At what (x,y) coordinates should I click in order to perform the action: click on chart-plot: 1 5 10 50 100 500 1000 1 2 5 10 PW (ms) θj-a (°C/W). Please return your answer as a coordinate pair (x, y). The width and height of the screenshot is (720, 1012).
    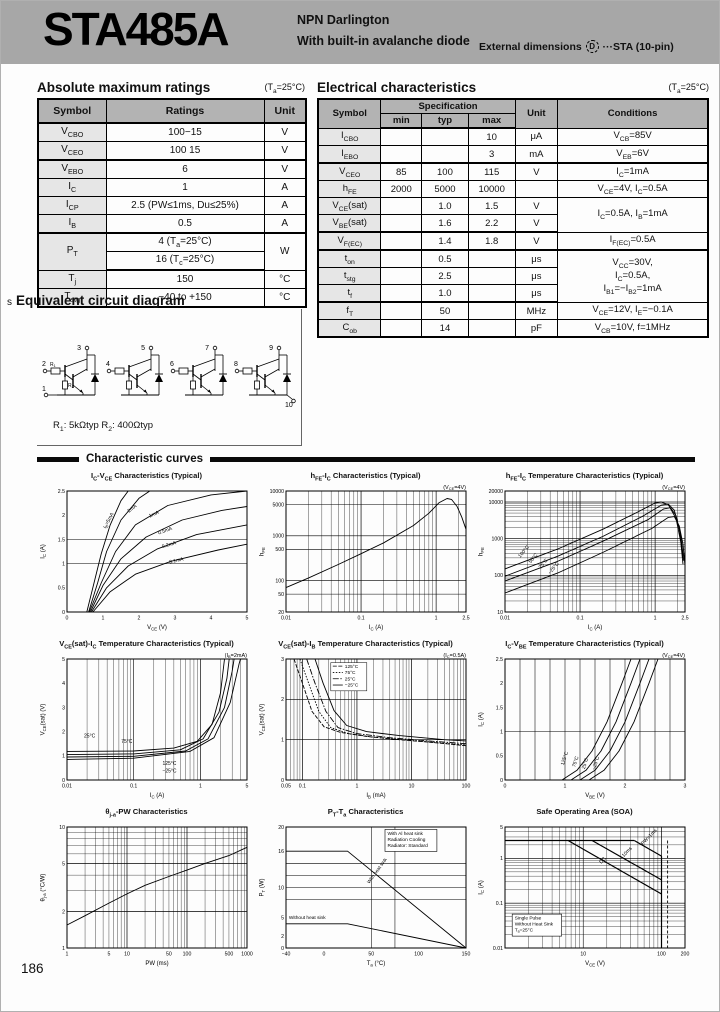
    Looking at the image, I should click on (147, 896).